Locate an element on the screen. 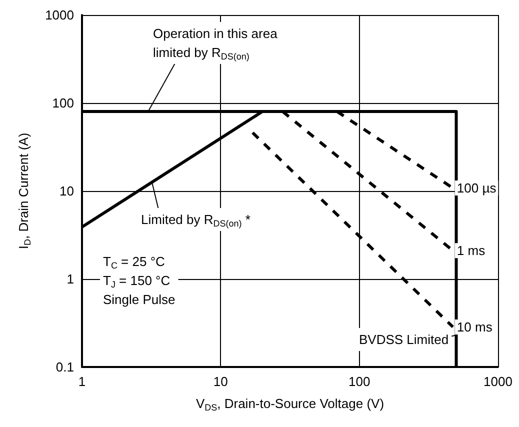 This screenshot has height=427, width=519. annotation: BVDSS Limited is located at coordinates (404, 339).